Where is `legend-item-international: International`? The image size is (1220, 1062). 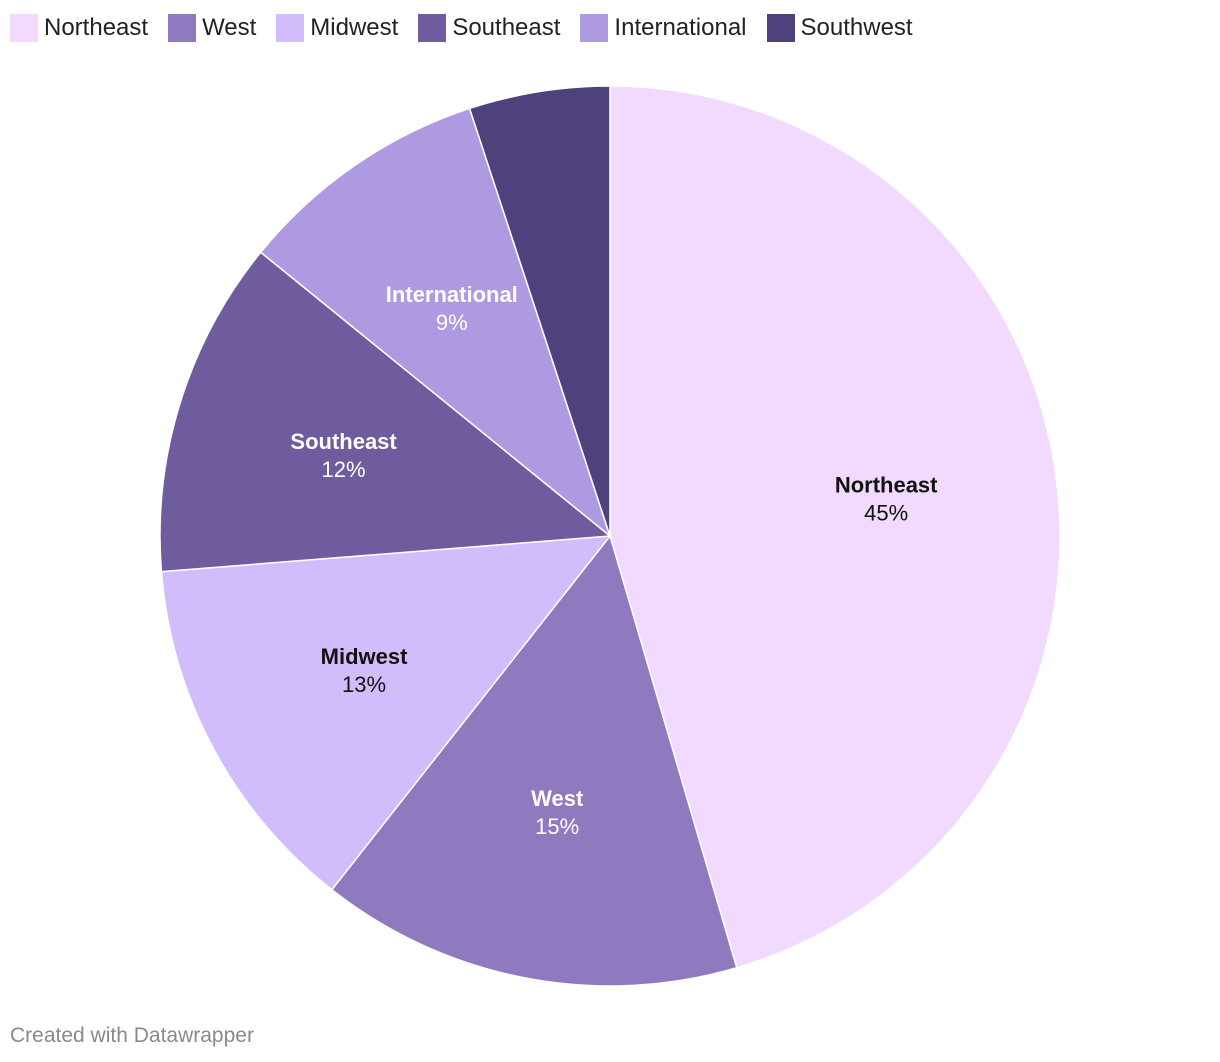
legend-item-international: International is located at coordinates (663, 28).